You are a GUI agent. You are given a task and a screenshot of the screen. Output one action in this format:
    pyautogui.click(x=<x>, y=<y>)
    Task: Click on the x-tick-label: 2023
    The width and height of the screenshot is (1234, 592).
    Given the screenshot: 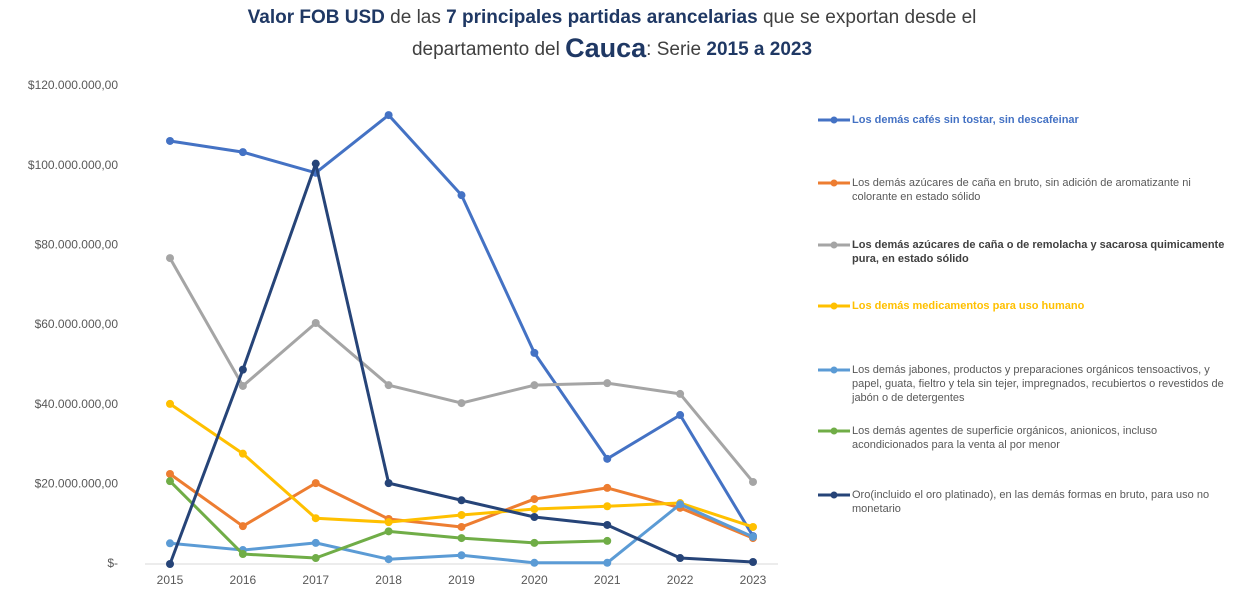 What is the action you would take?
    pyautogui.click(x=753, y=580)
    